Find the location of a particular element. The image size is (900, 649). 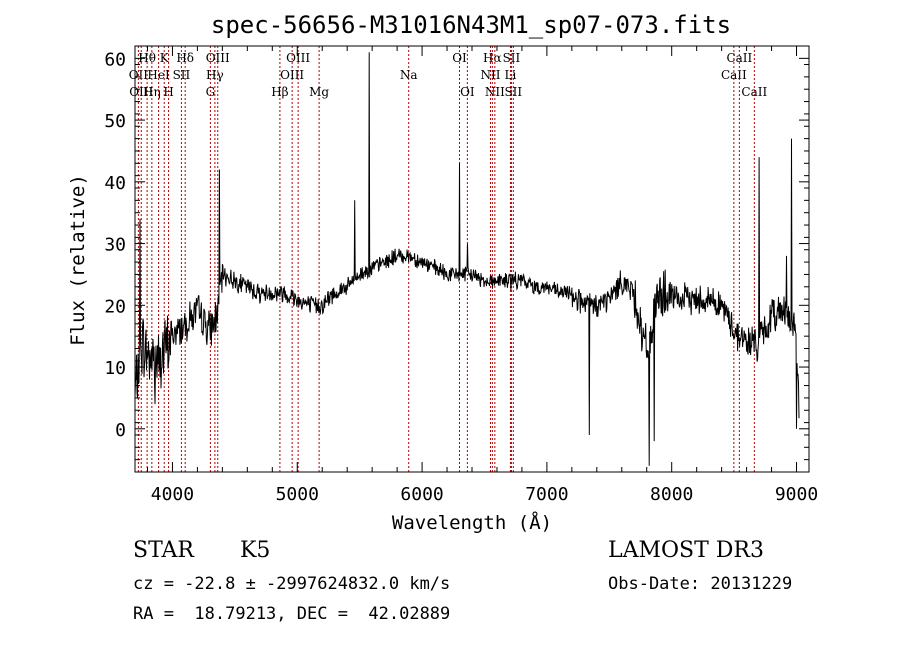

x-tick-label: 7000 is located at coordinates (546, 494).